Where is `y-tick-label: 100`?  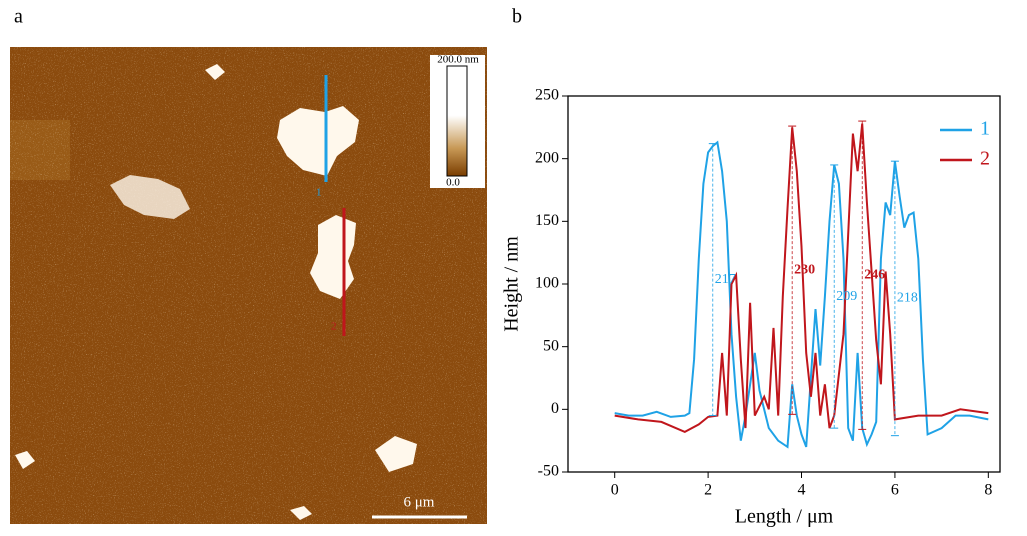 y-tick-label: 100 is located at coordinates (547, 283).